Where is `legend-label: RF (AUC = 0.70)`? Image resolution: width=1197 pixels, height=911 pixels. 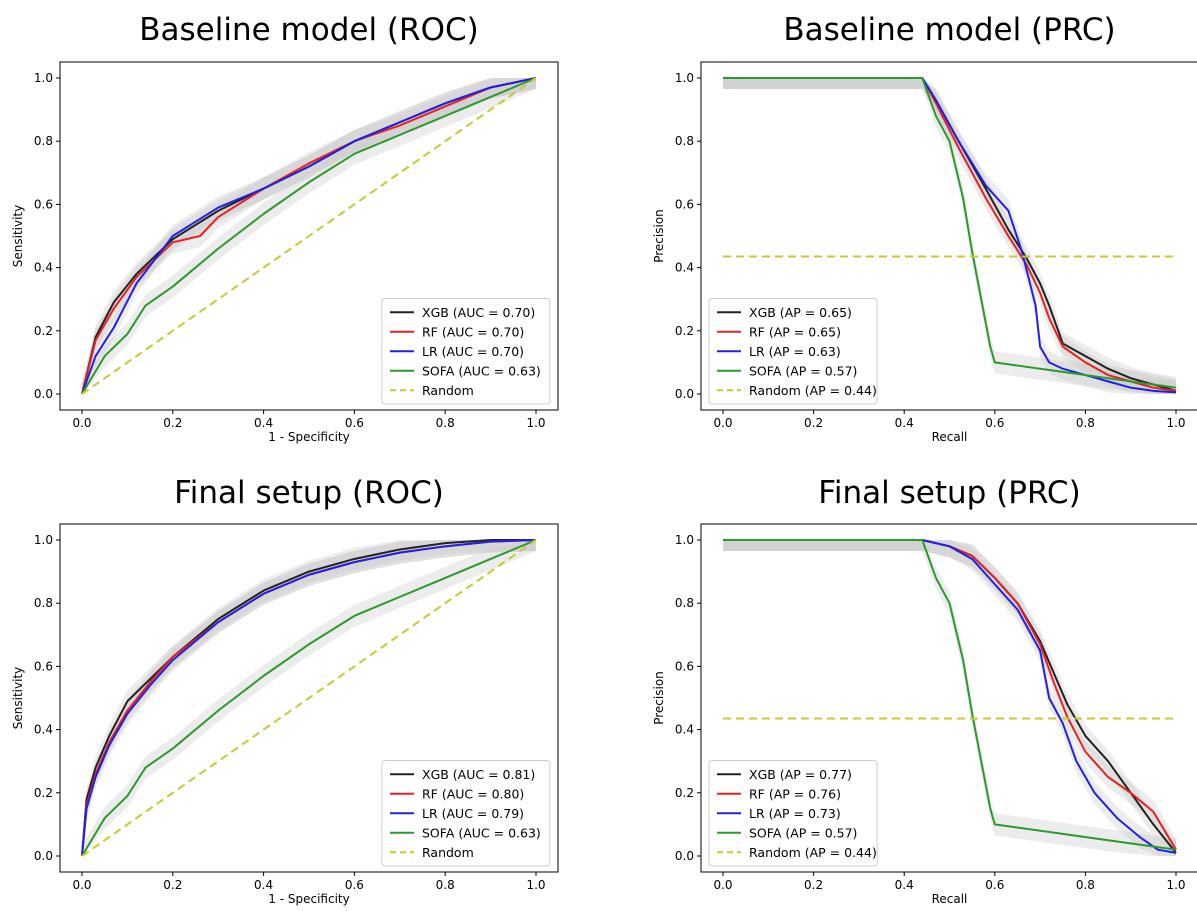
legend-label: RF (AUC = 0.70) is located at coordinates (473, 331).